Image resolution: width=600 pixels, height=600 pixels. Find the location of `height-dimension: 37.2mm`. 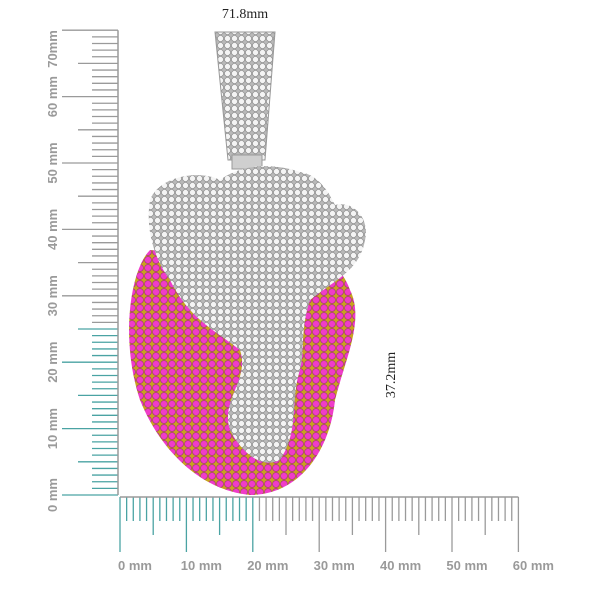

height-dimension: 37.2mm is located at coordinates (391, 375).